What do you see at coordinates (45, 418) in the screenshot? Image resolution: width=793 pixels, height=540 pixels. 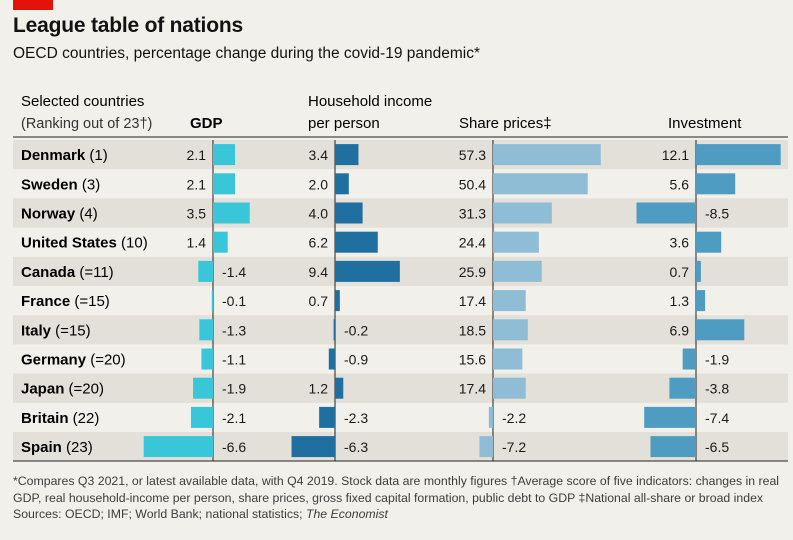 I see `country-name: Britain` at bounding box center [45, 418].